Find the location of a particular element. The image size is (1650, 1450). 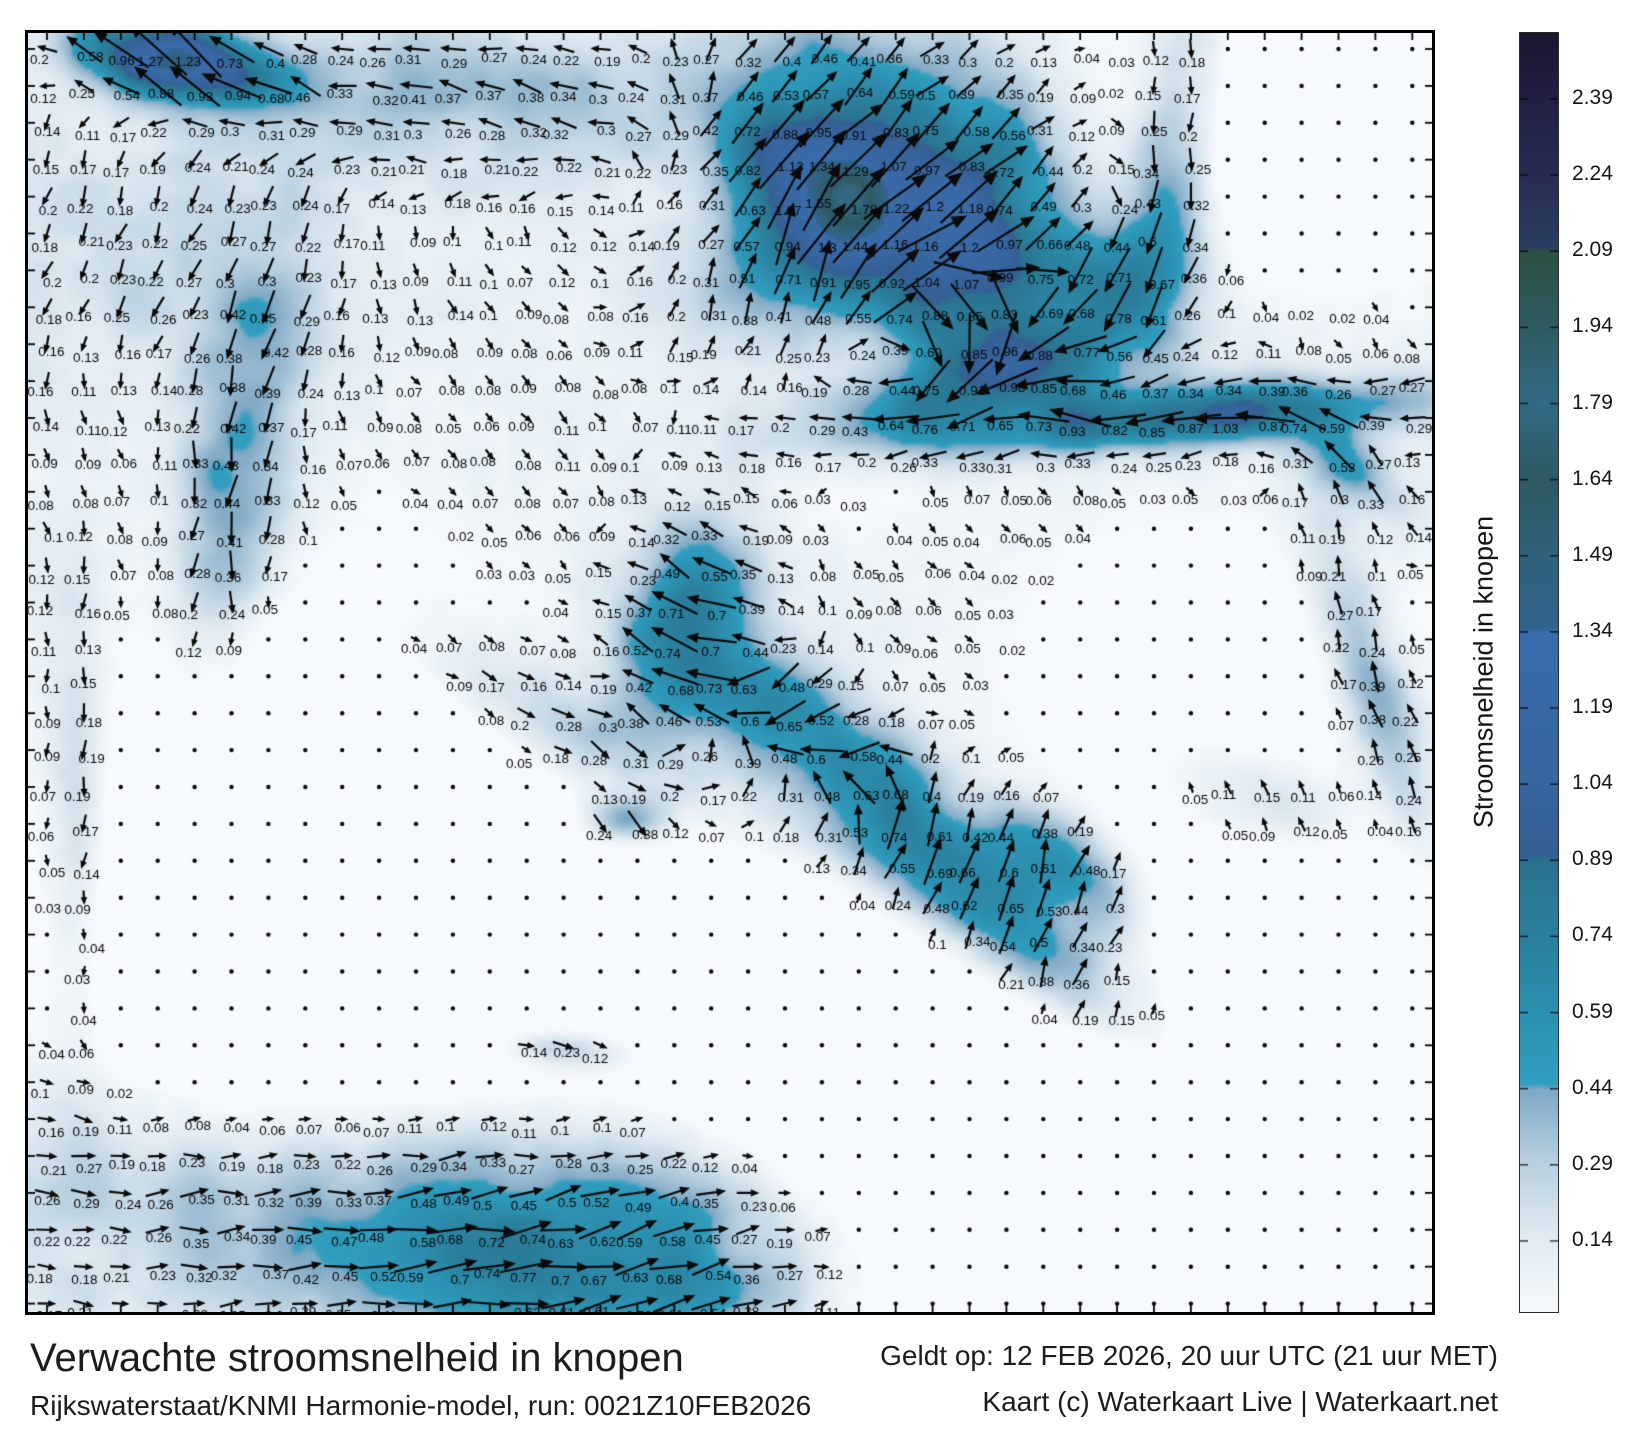

map-title: Verwachte stroomsnelheid in knopen is located at coordinates (357, 1358).